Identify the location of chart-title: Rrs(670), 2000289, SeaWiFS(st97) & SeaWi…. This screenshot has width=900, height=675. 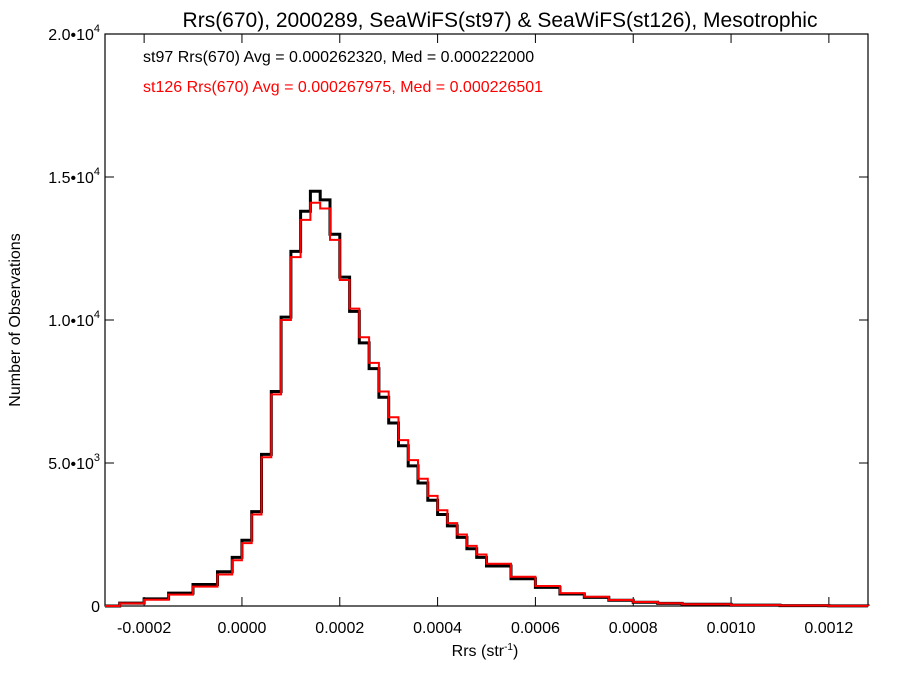
(500, 20).